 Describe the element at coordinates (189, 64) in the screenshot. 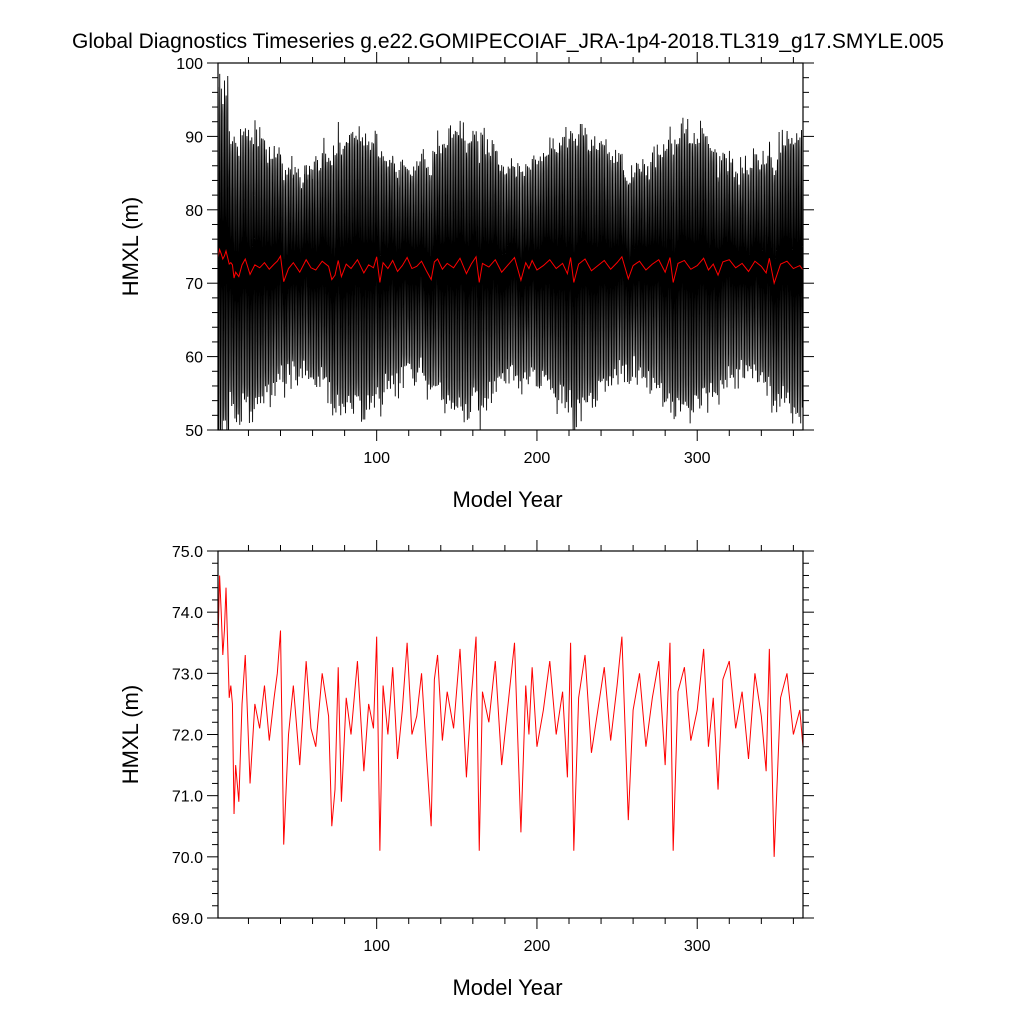

I see `y-tick-label: 100` at that location.